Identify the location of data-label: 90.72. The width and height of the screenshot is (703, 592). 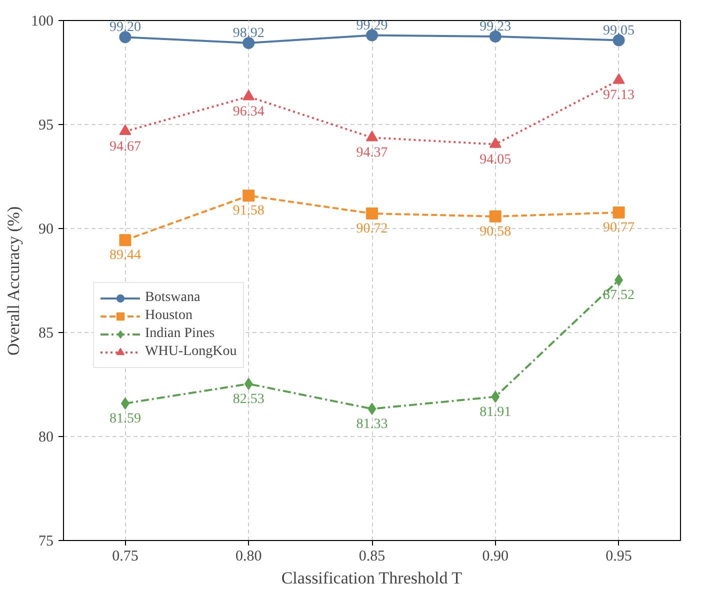
(372, 229).